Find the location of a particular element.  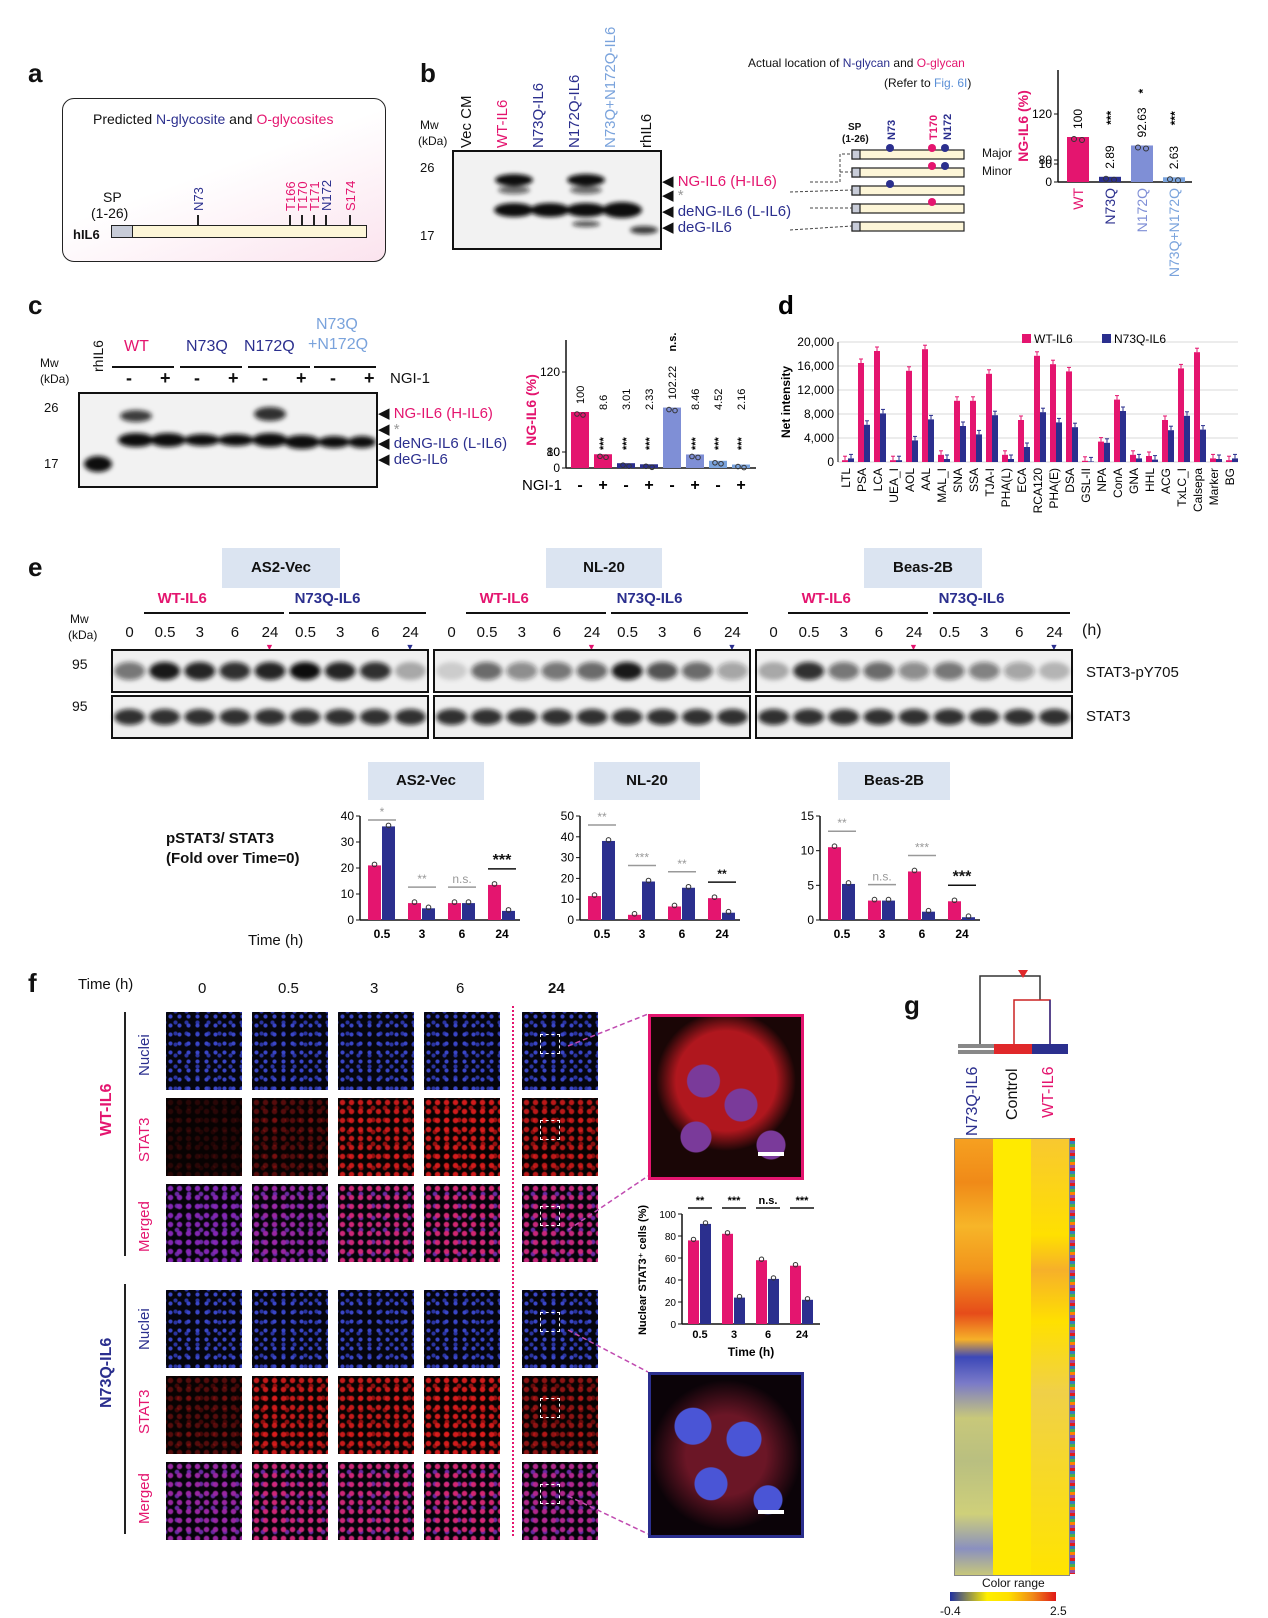

g-col-wt: WT-IL6 is located at coordinates (1048, 1092).